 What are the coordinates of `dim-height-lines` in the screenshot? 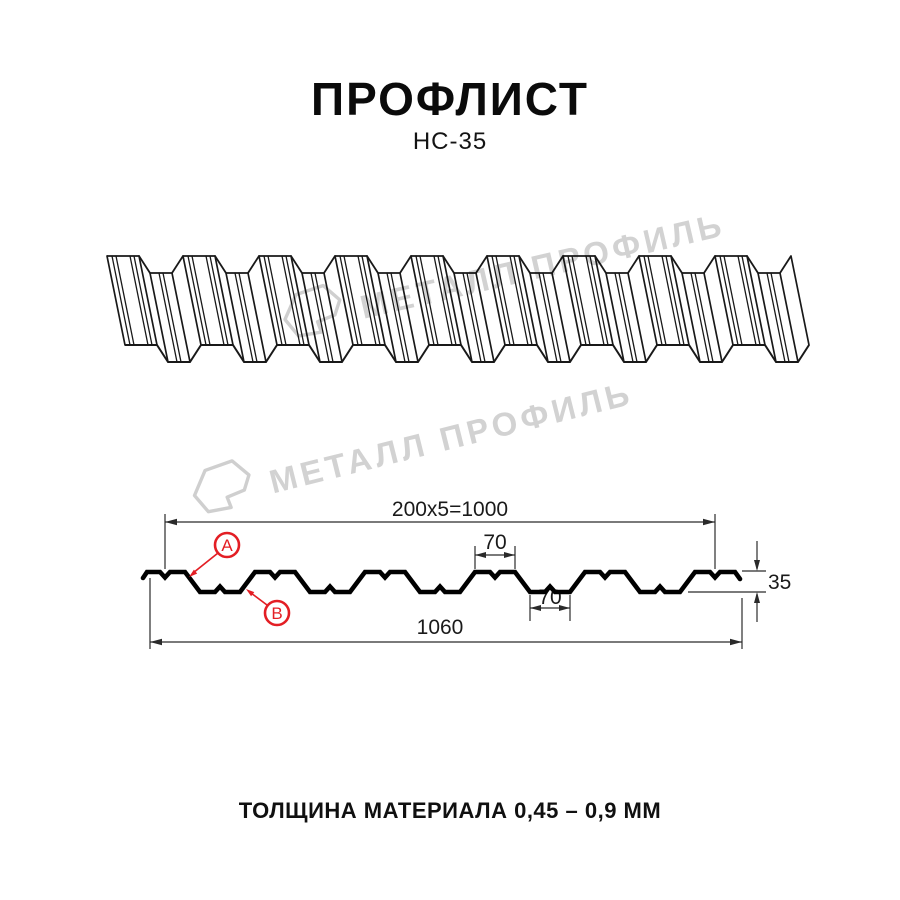 It's located at (727, 581).